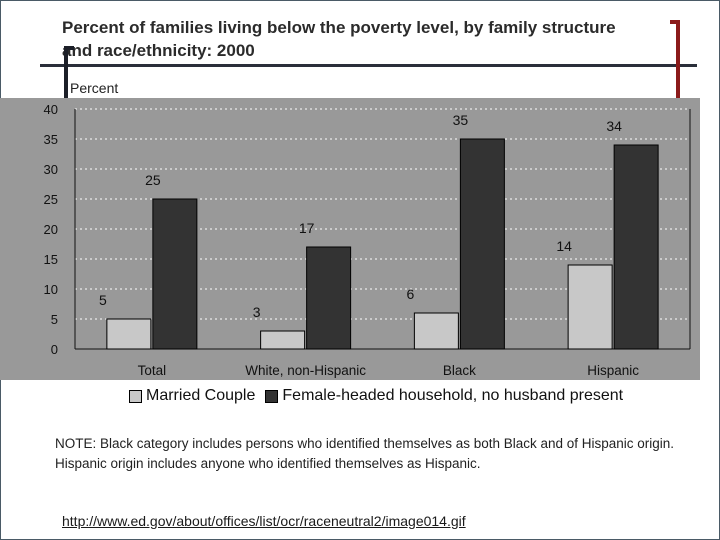 Image resolution: width=720 pixels, height=540 pixels. I want to click on y-tick-label: 10, so click(51, 289).